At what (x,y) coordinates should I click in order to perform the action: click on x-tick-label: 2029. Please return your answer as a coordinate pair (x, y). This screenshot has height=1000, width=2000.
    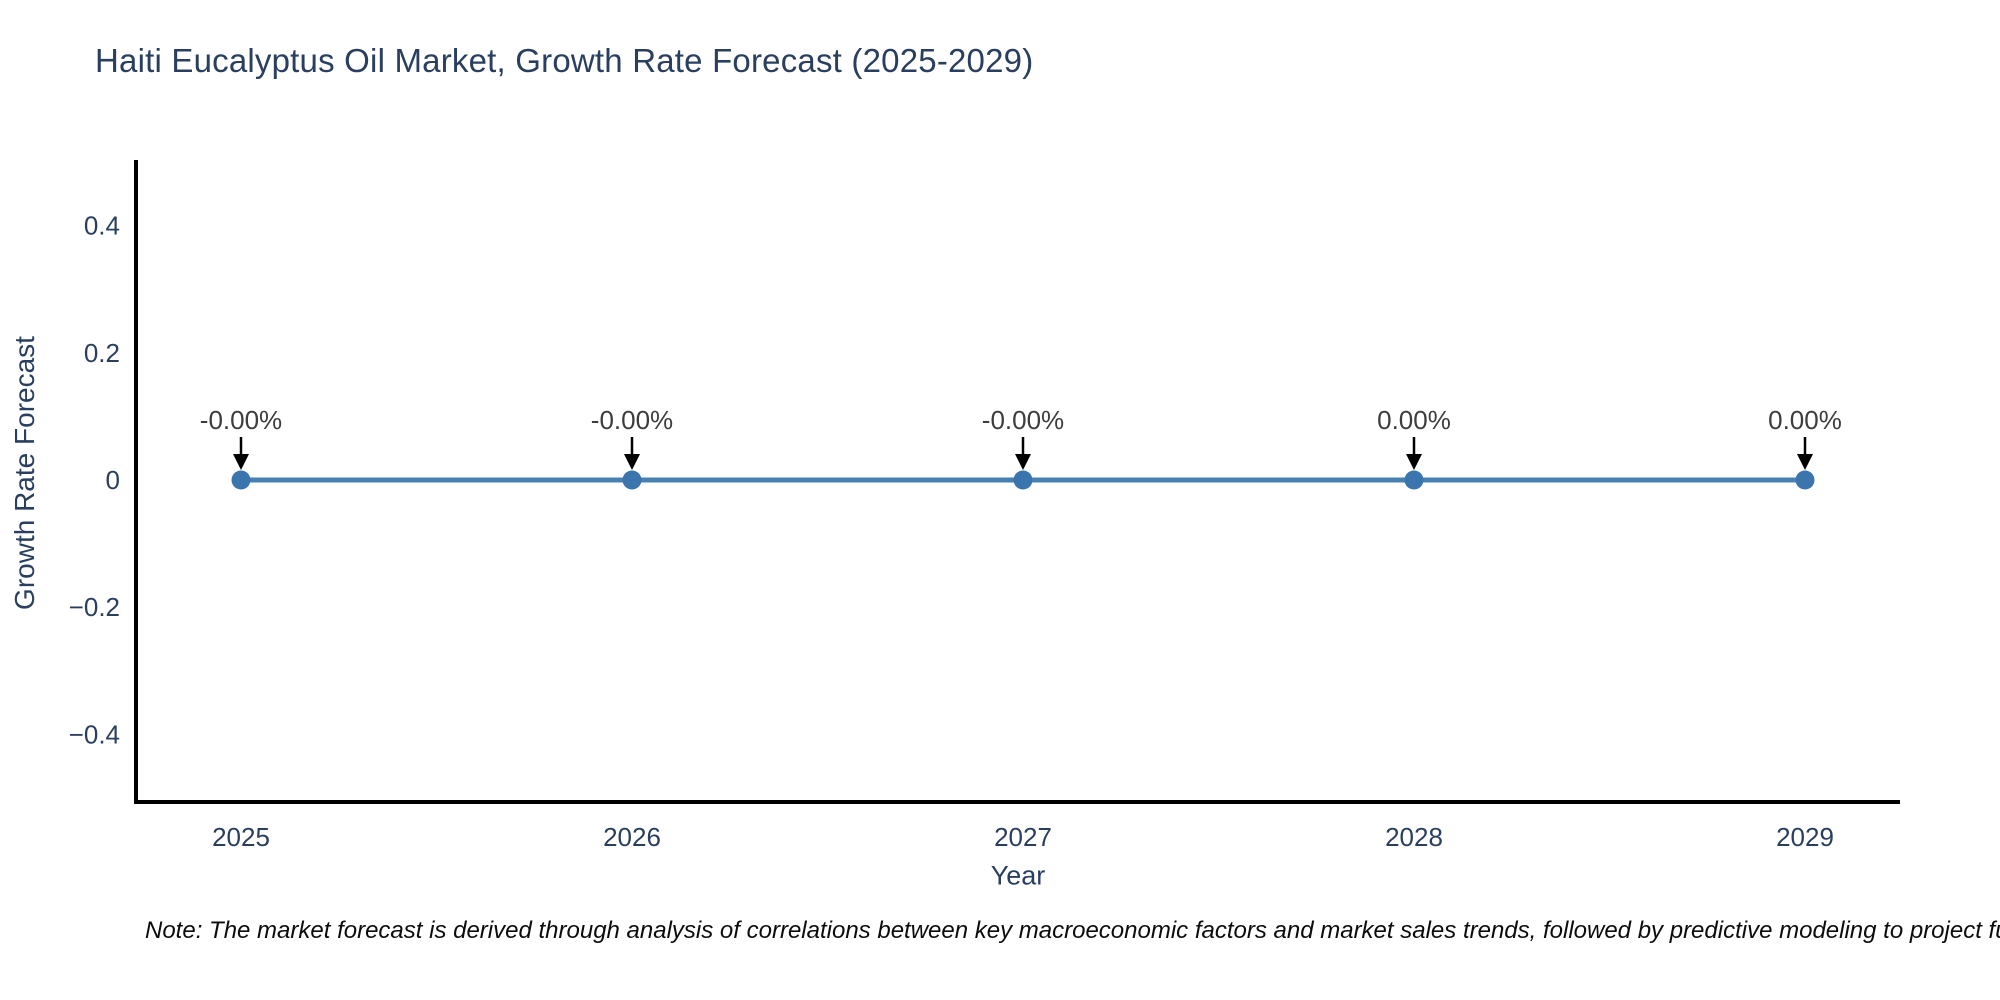
    Looking at the image, I should click on (1805, 837).